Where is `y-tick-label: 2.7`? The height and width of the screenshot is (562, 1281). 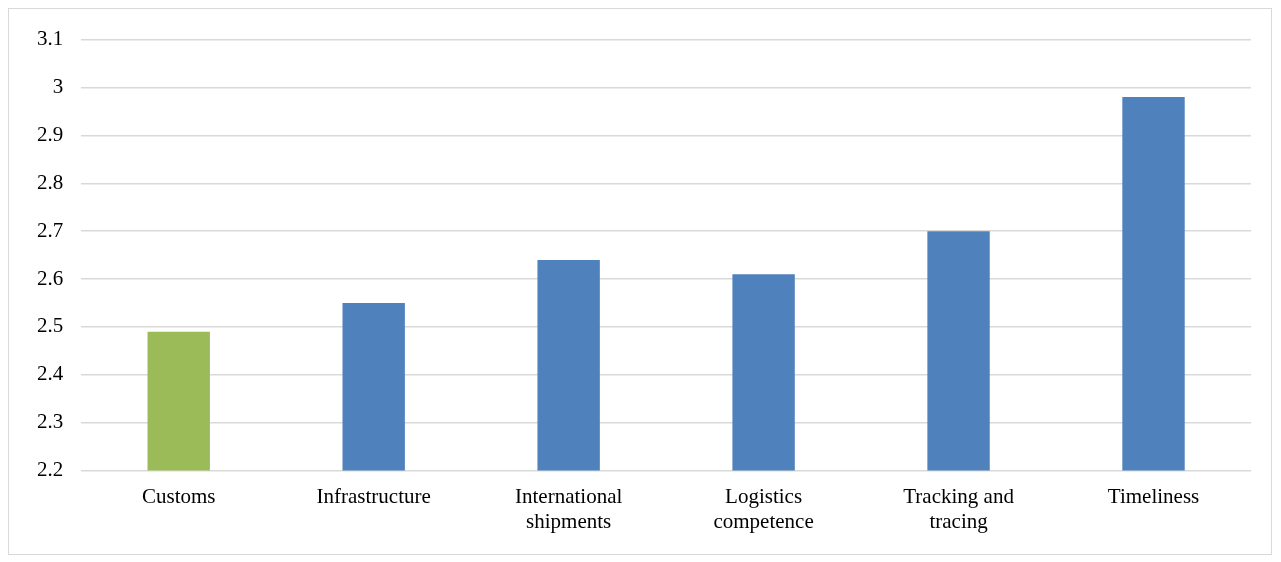 y-tick-label: 2.7 is located at coordinates (50, 229).